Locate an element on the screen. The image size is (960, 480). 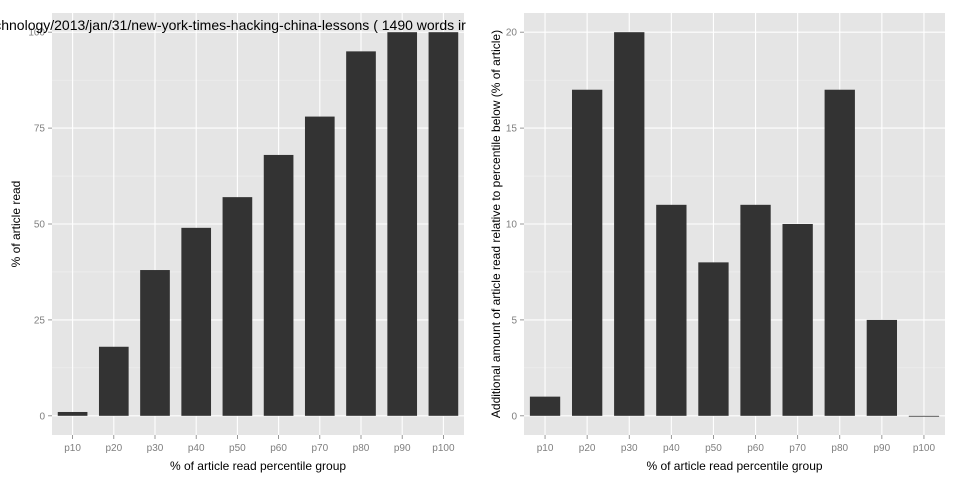
y-tick-label: 5 is located at coordinates (514, 320).